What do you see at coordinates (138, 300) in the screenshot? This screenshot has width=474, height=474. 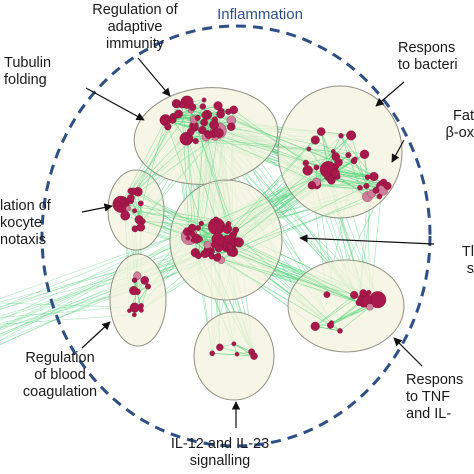 I see `cluster-coagulation` at bounding box center [138, 300].